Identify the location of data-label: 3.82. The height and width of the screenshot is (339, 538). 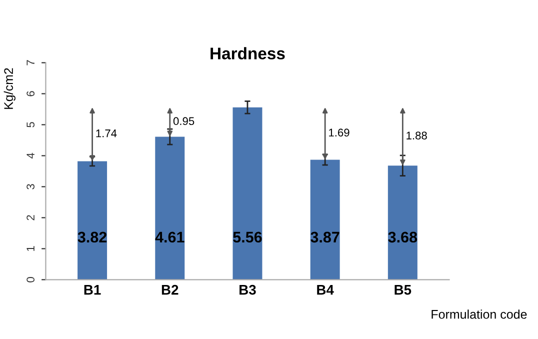
(92, 237).